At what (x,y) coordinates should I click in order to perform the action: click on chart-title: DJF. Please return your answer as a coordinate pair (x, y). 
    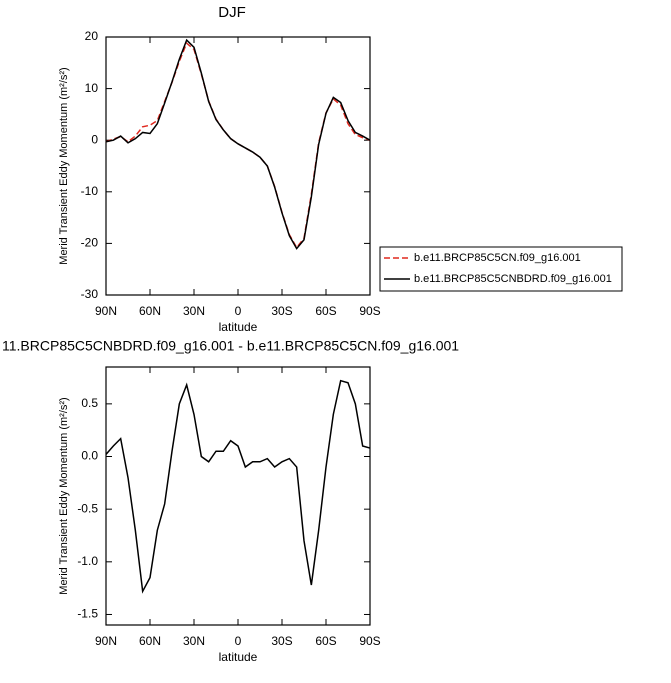
    Looking at the image, I should click on (232, 12).